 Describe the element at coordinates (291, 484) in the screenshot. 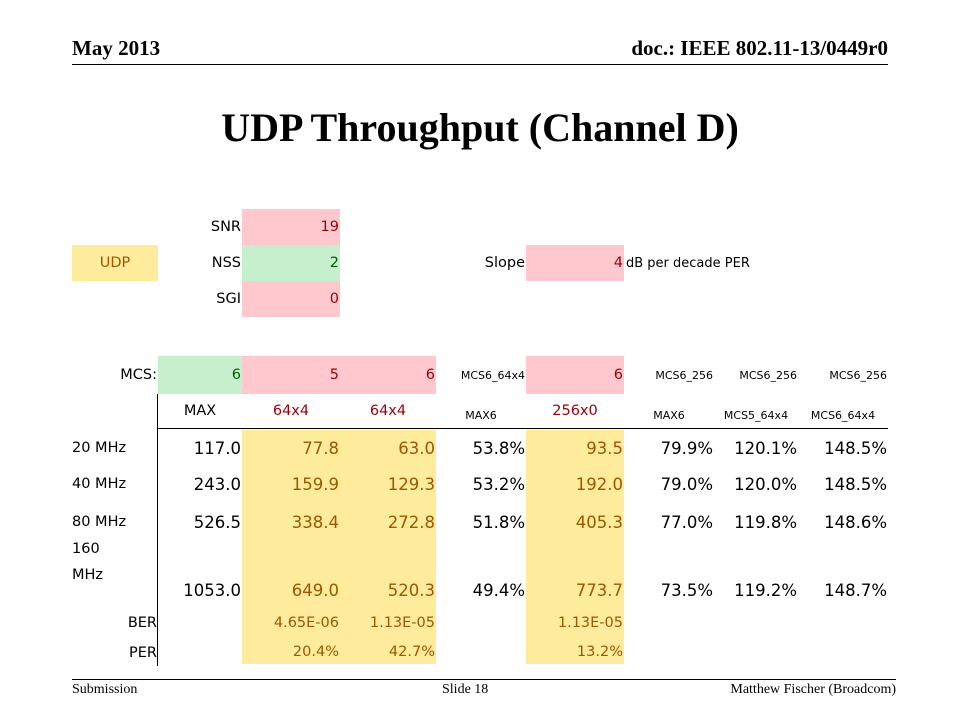

I see `table-cell: 159.9` at that location.